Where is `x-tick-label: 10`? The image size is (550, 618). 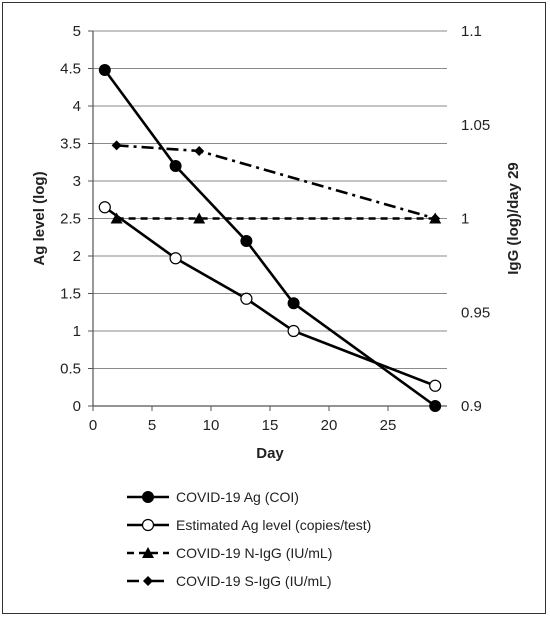 x-tick-label: 10 is located at coordinates (211, 425).